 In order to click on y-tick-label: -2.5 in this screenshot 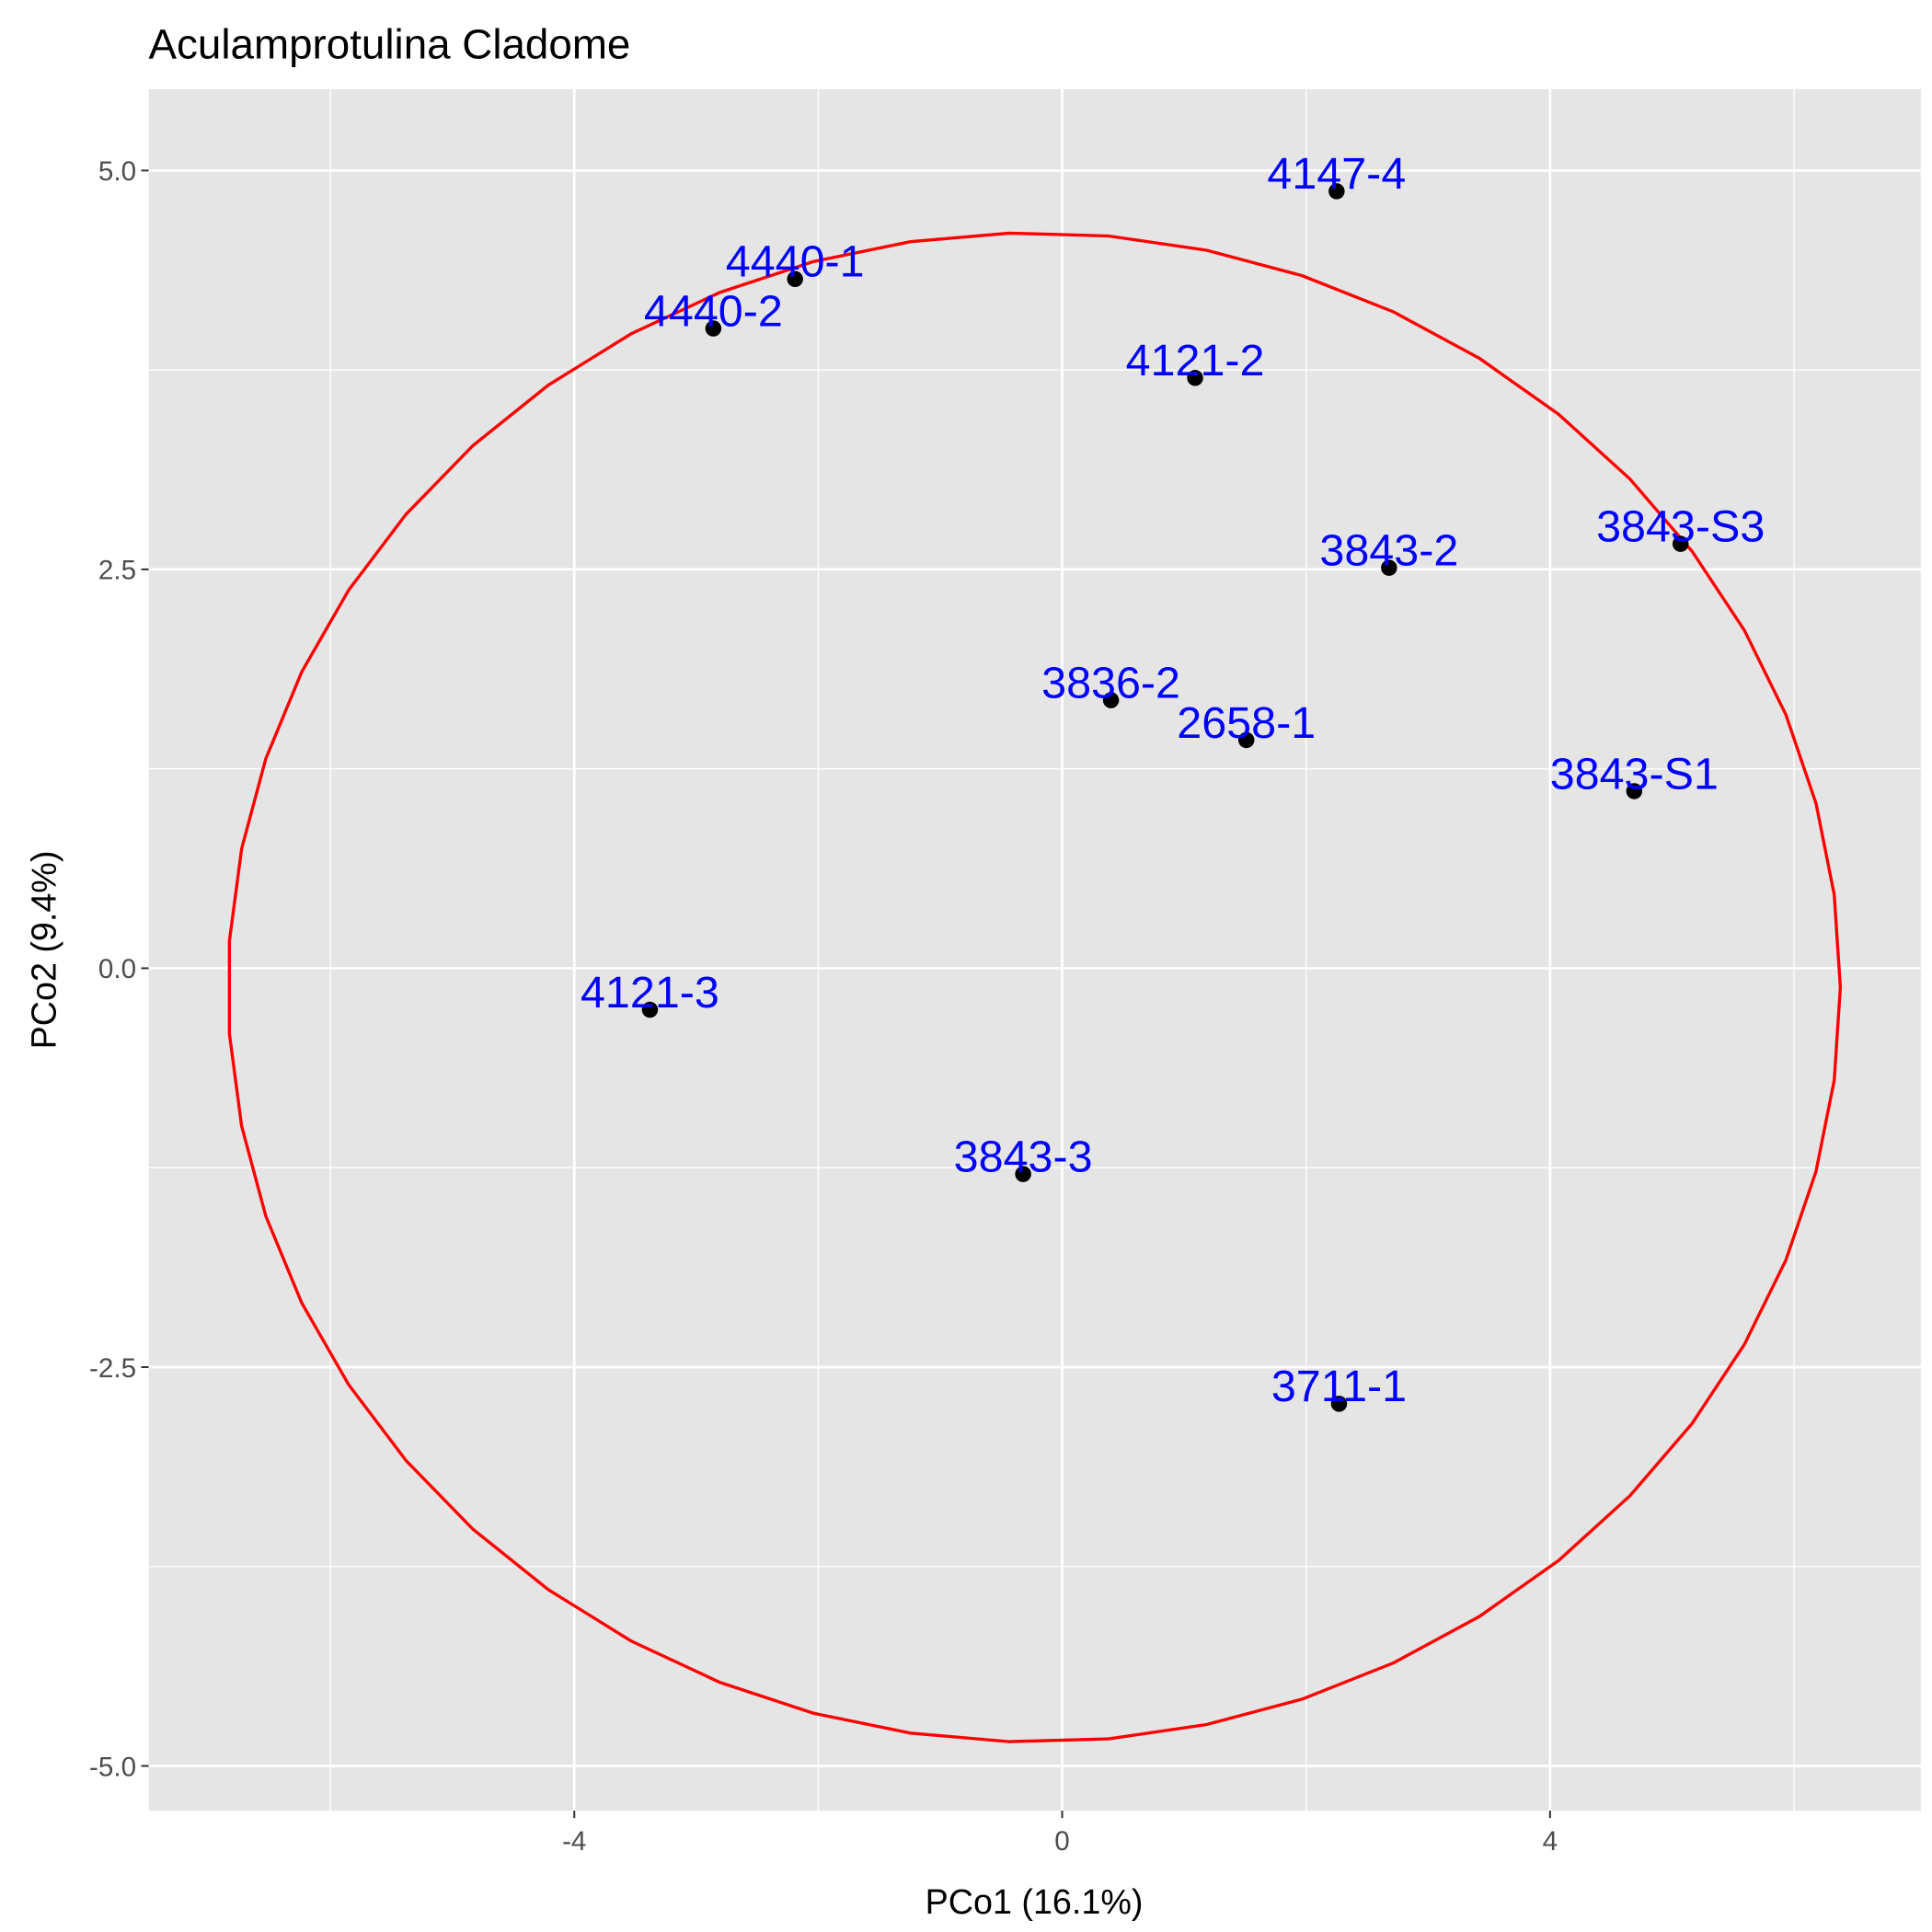, I will do `click(112, 1368)`.